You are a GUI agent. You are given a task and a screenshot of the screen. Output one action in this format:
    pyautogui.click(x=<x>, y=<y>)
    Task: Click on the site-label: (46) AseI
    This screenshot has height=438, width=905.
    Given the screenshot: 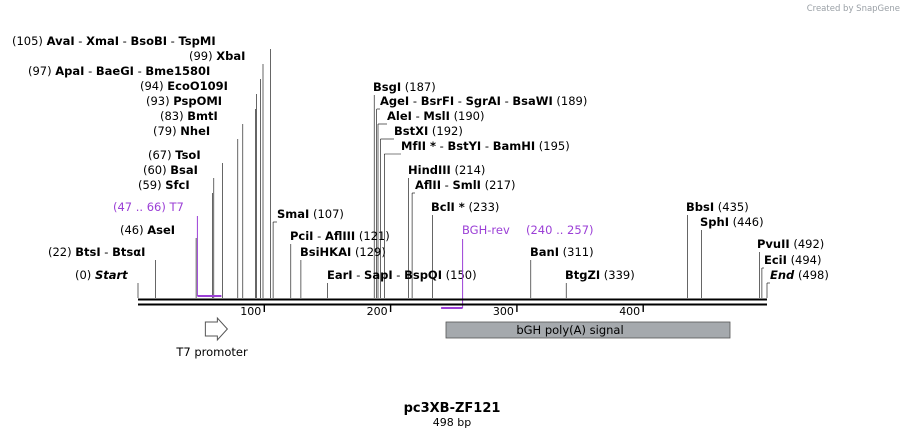 What is the action you would take?
    pyautogui.click(x=147, y=230)
    